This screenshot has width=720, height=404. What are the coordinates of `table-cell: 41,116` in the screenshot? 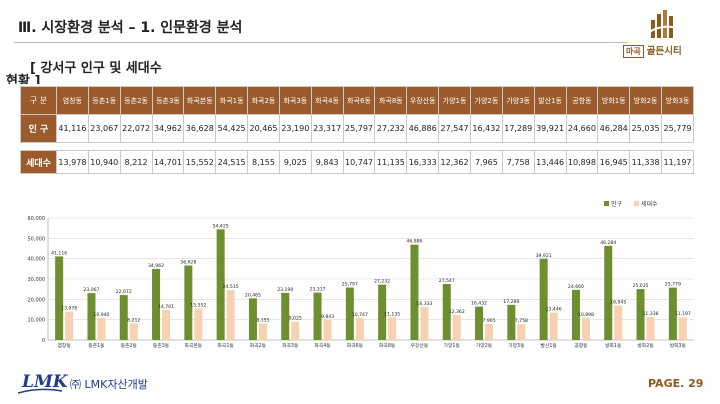 It's located at (72, 128).